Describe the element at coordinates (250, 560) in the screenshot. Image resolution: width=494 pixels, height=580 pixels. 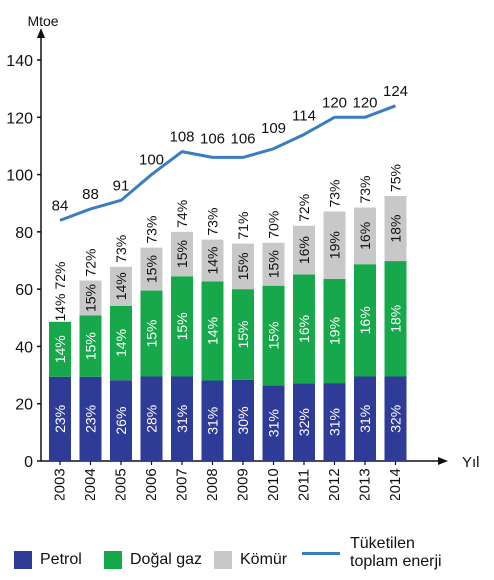
I see `legend-item-komur: Kömür` at that location.